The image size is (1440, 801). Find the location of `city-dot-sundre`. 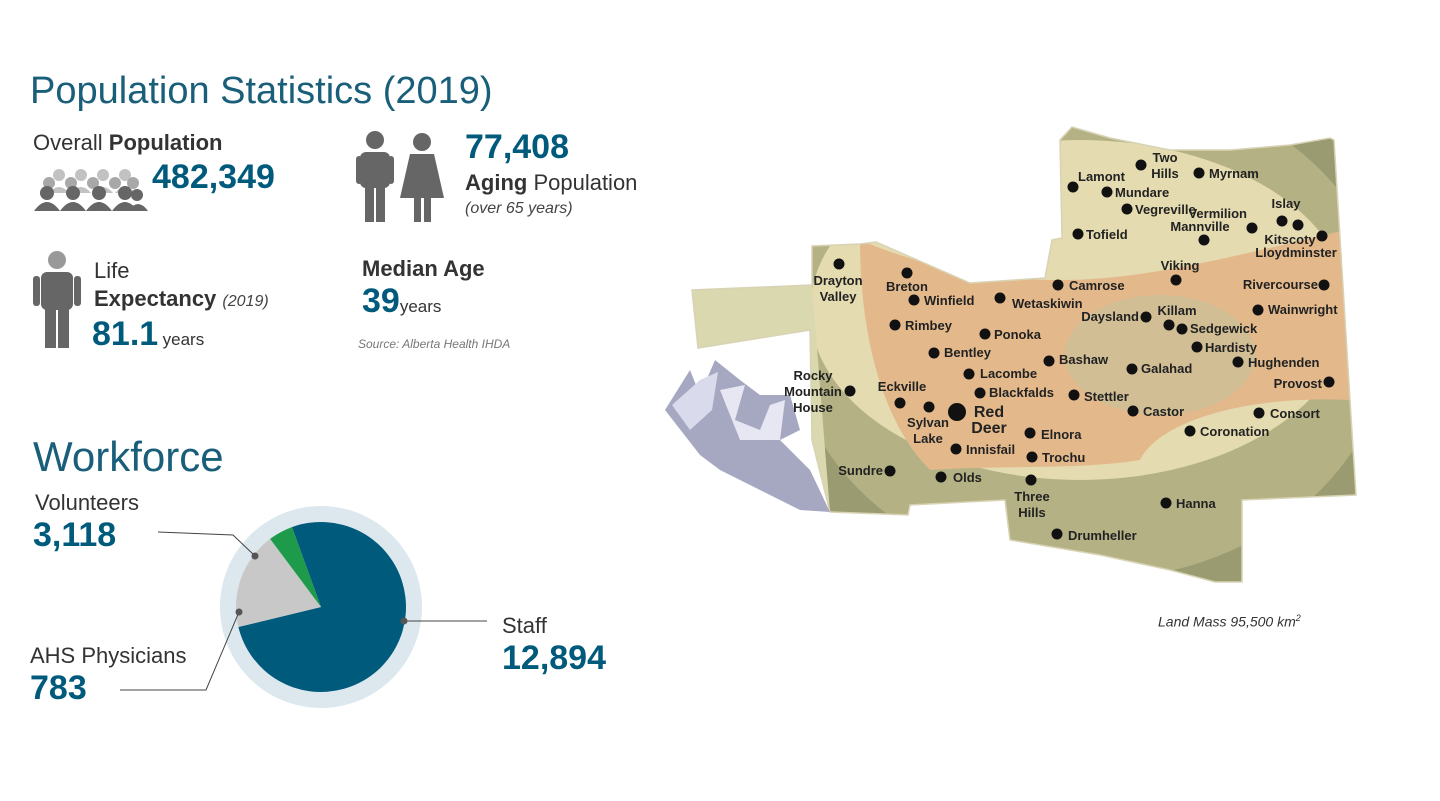

city-dot-sundre is located at coordinates (890, 471).